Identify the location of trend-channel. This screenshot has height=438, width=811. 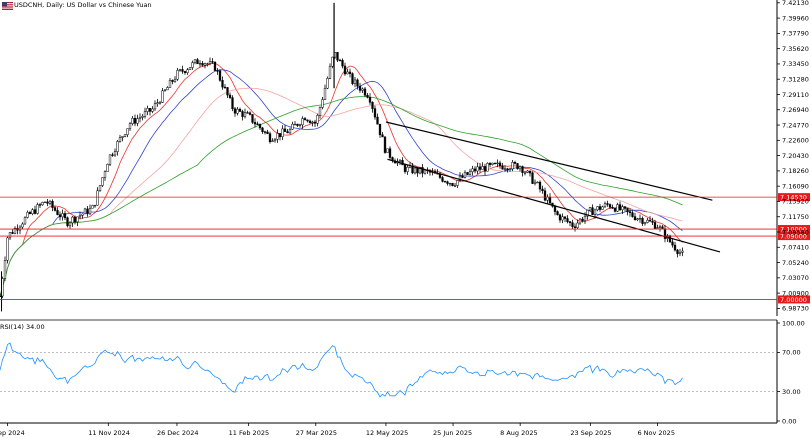
(553, 187).